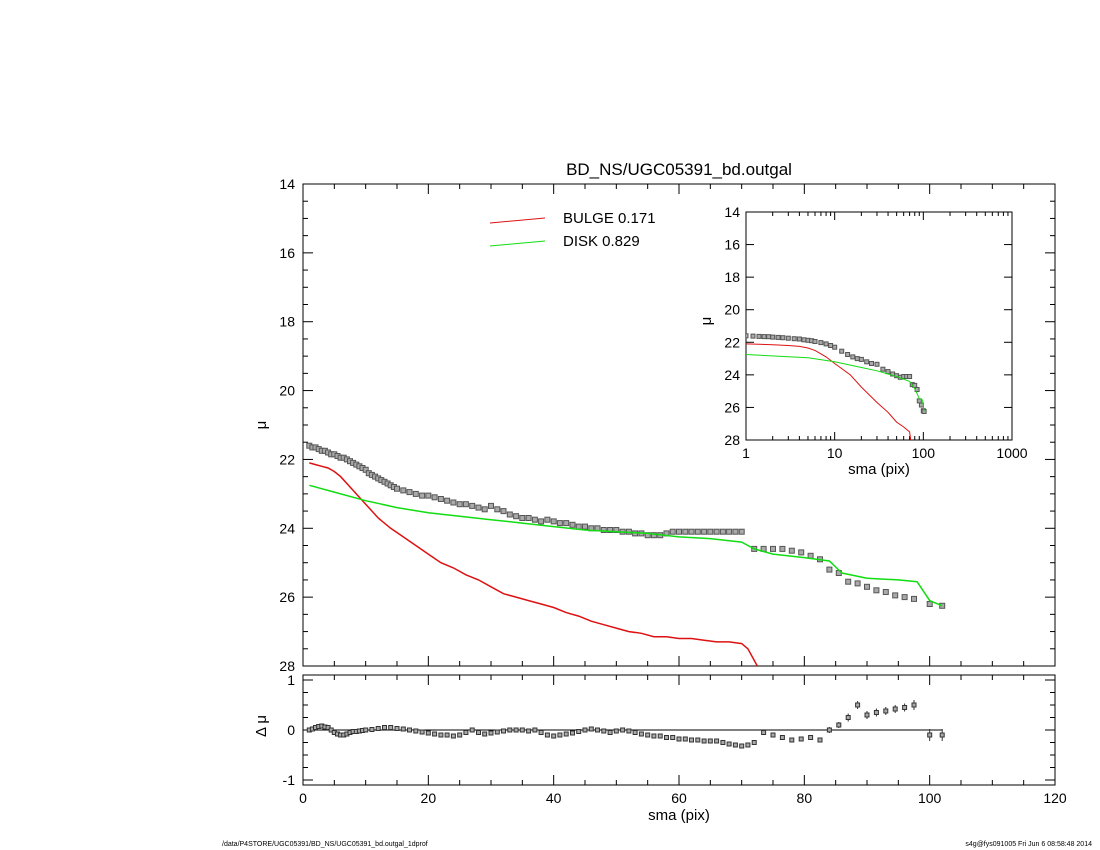 This screenshot has width=1100, height=850. What do you see at coordinates (836, 386) in the screenshot?
I see `inset-plot-area` at bounding box center [836, 386].